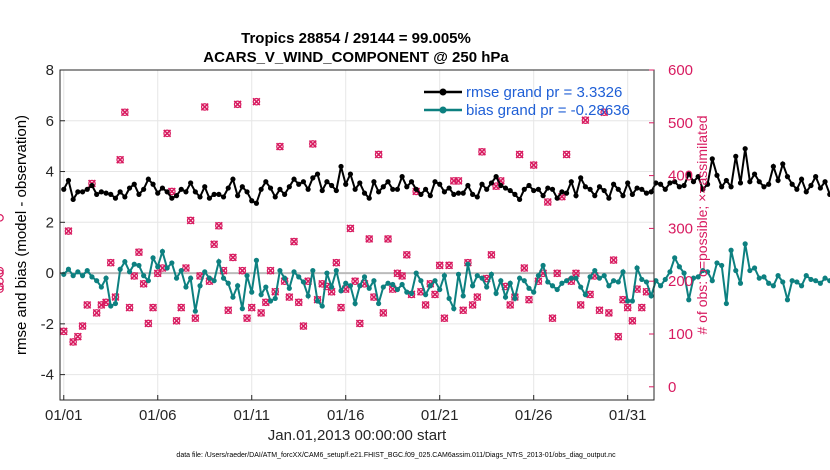 The width and height of the screenshot is (830, 470). I want to click on y-axis-label: rmse and bias (model - observation), so click(21, 235).